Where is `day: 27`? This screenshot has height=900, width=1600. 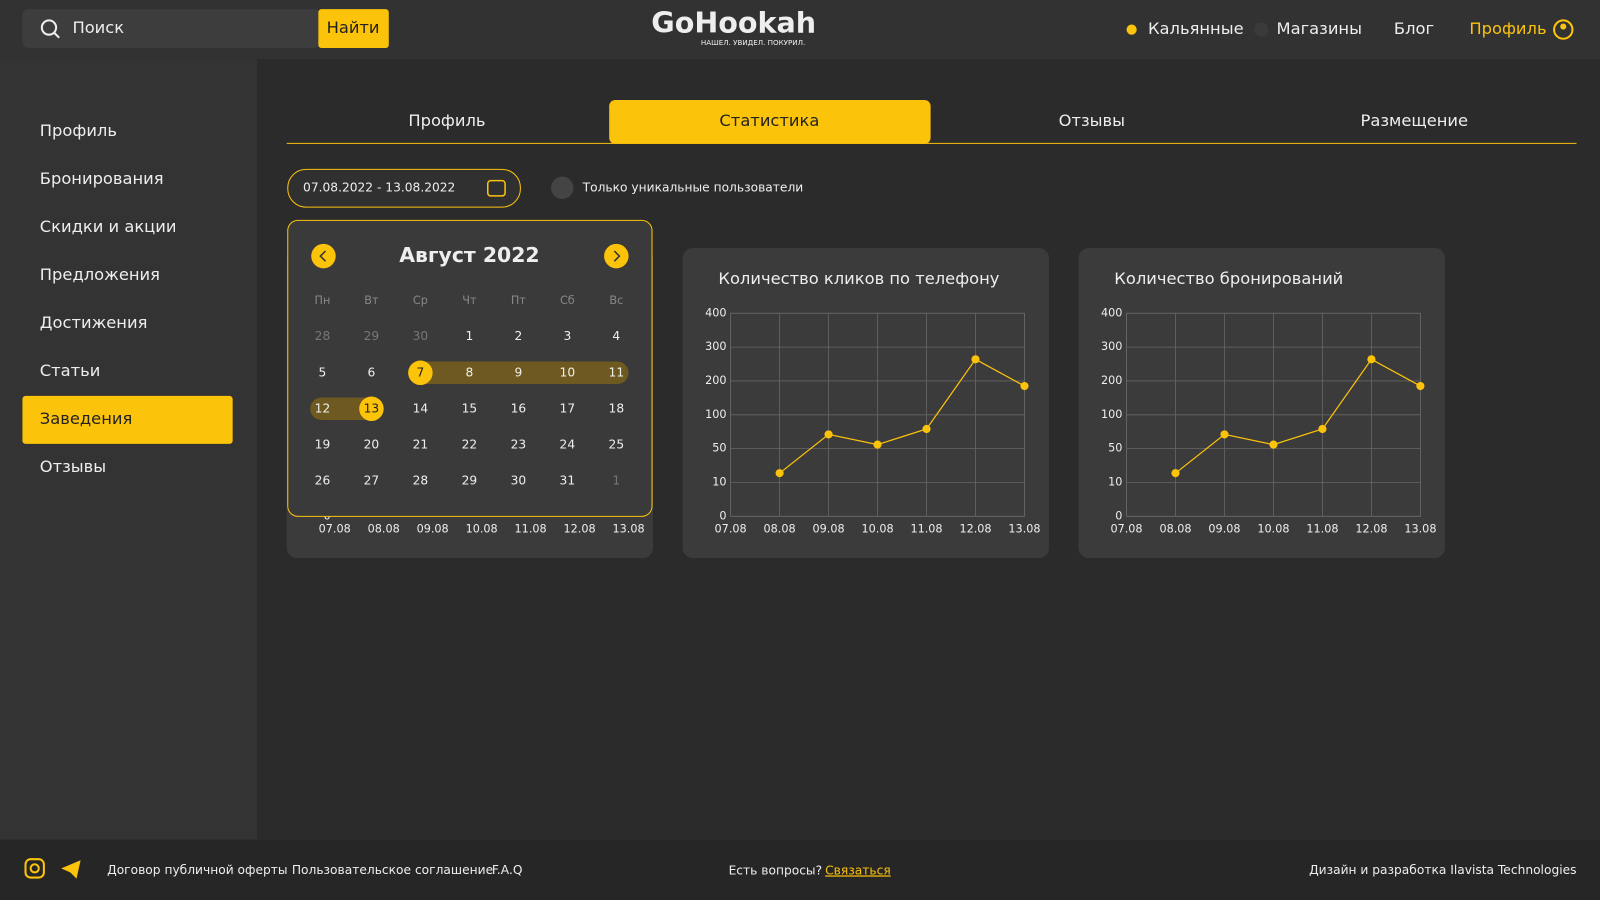 day: 27 is located at coordinates (372, 480).